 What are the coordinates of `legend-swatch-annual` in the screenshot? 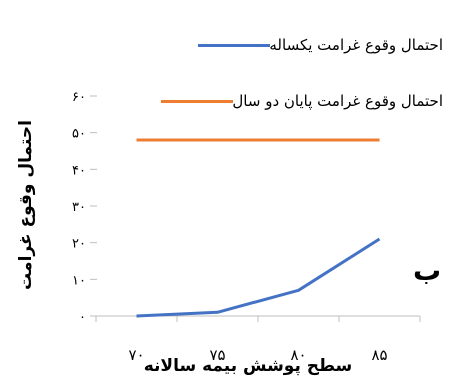 It's located at (234, 45).